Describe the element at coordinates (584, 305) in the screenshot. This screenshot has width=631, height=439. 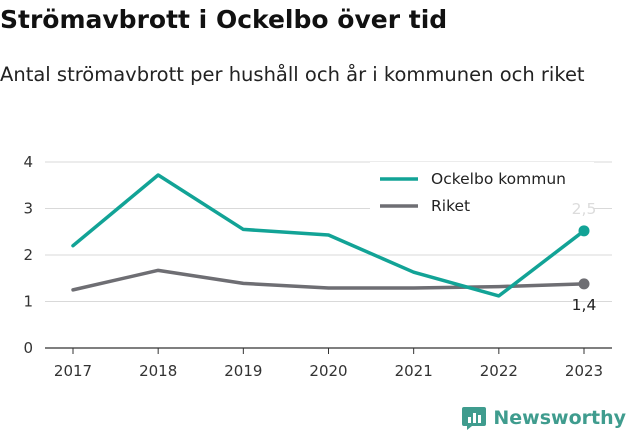
I see `end-label-riket: 1,4` at that location.